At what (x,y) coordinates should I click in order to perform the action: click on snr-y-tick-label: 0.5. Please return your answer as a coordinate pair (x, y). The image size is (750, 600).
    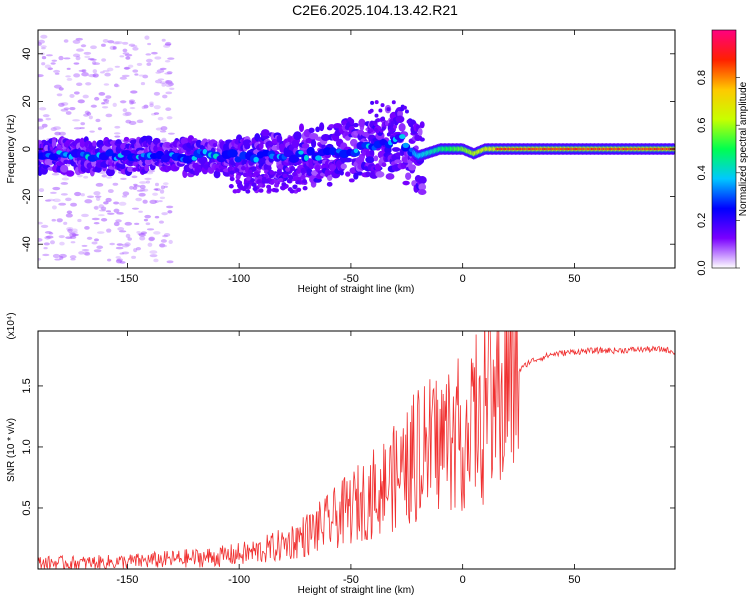
    Looking at the image, I should click on (27, 507).